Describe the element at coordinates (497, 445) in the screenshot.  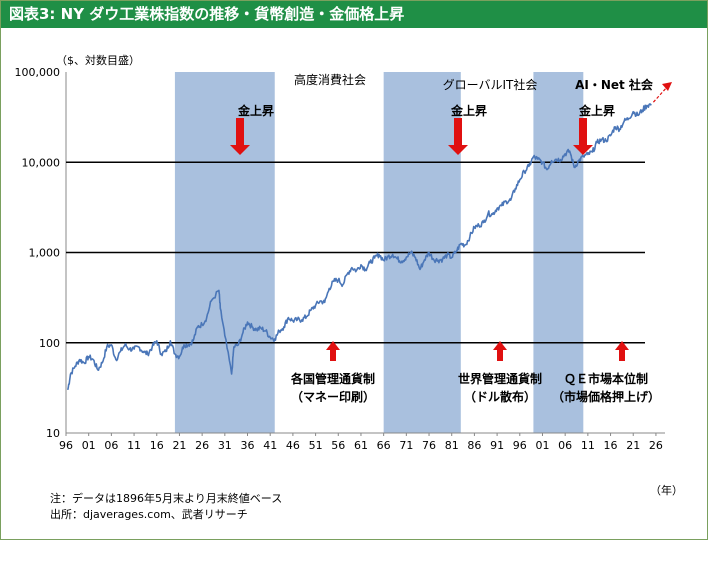
I see `x-tick-label: 91` at that location.